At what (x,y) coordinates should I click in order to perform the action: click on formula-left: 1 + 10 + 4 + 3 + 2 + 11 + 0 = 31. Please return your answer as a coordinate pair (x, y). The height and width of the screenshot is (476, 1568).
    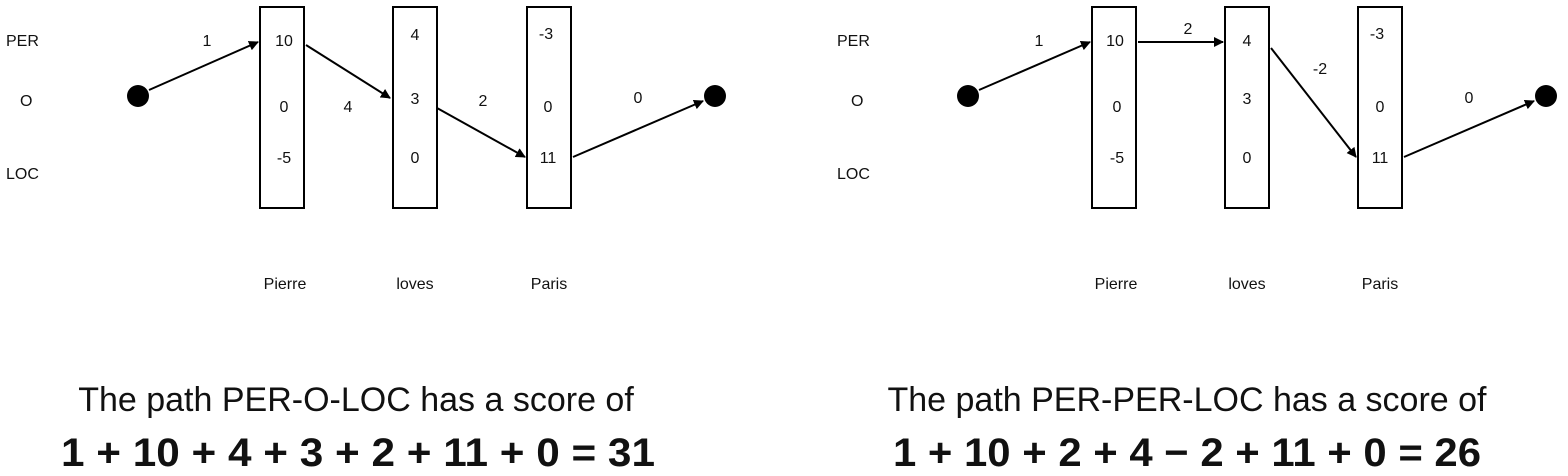
    Looking at the image, I should click on (358, 453).